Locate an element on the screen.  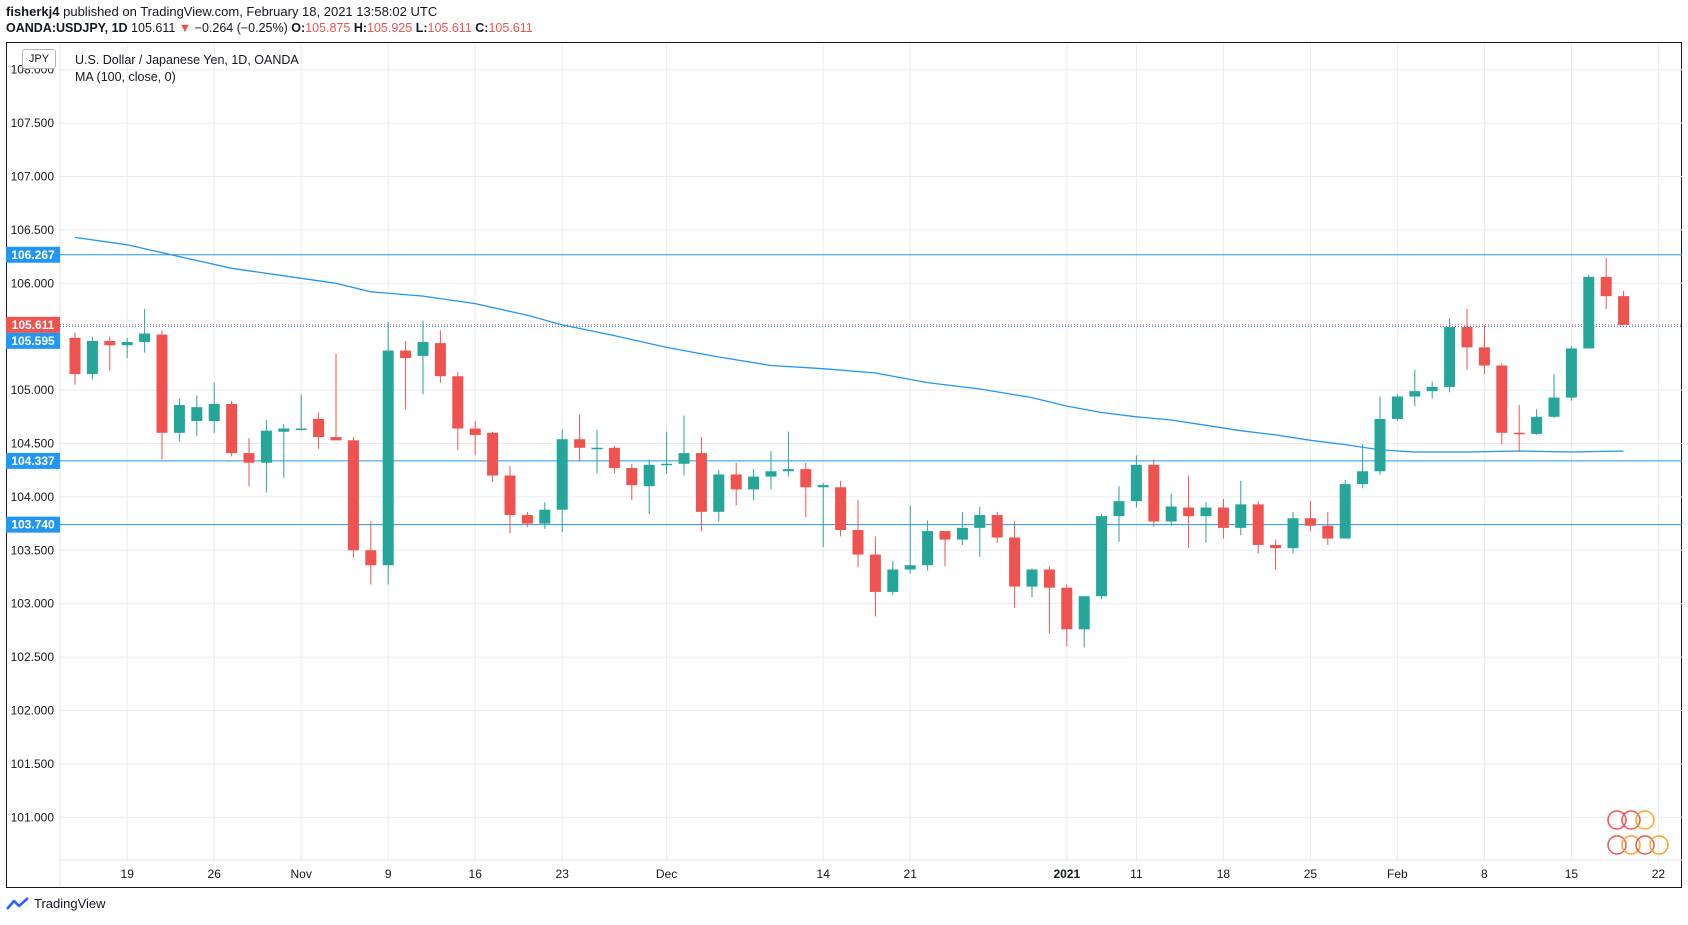
x-tick-label: 15 is located at coordinates (1572, 874).